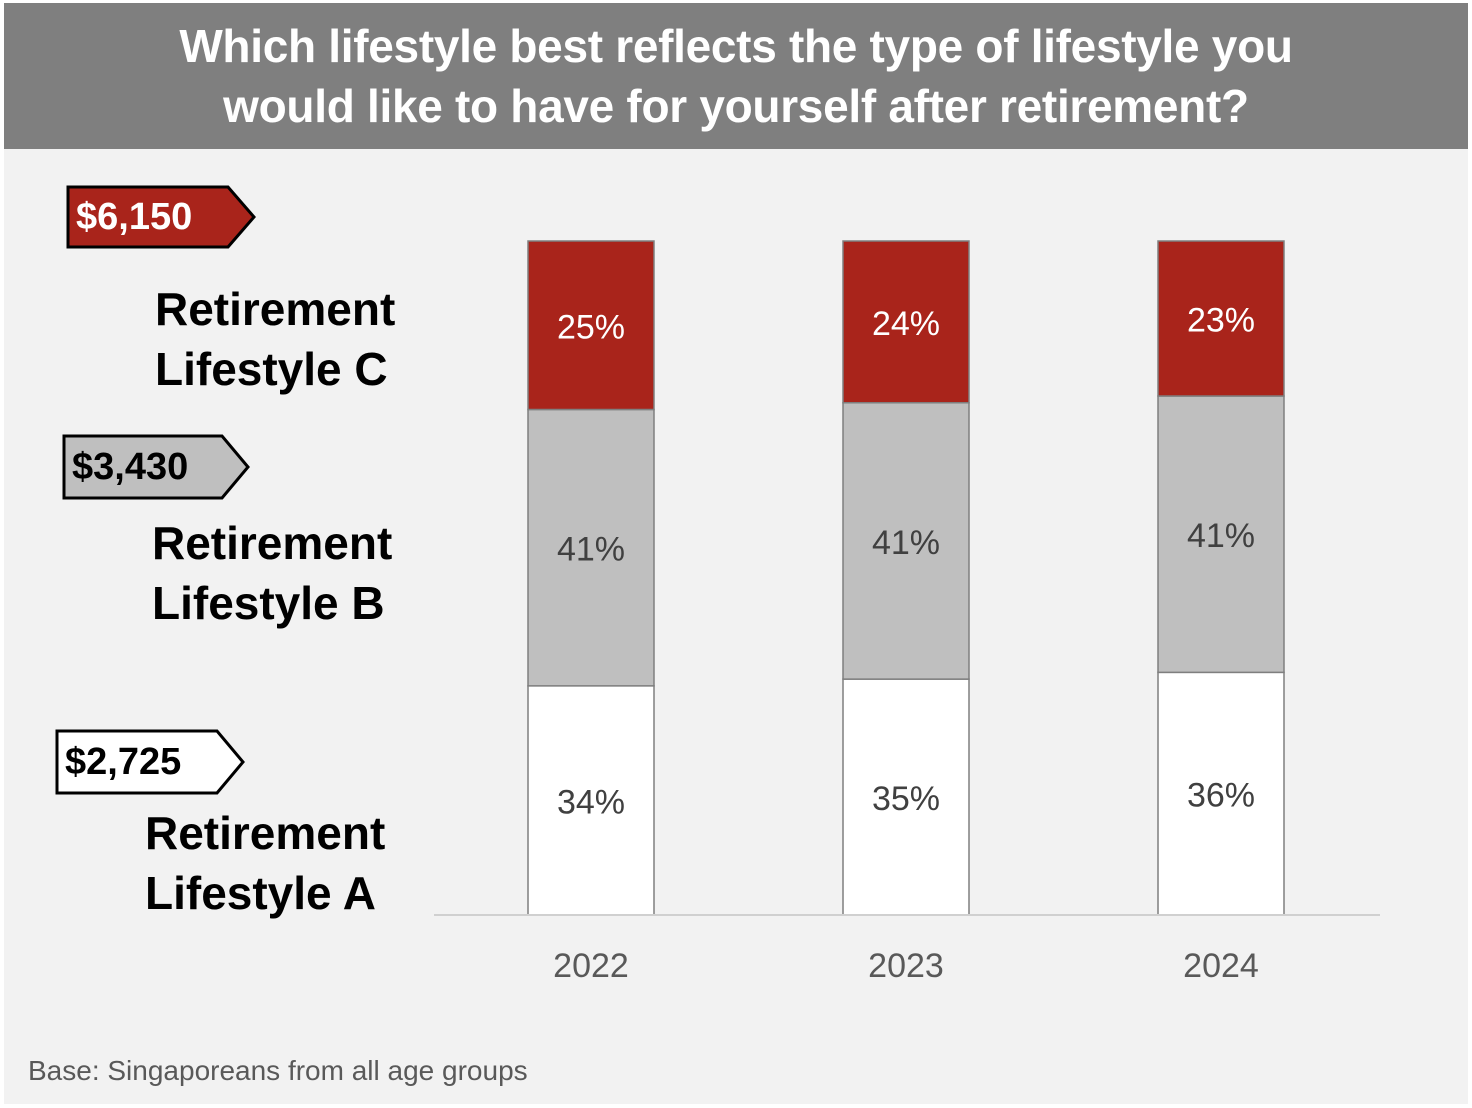  Describe the element at coordinates (271, 369) in the screenshot. I see `label-lifestyle-c-line2: Lifestyle C` at that location.